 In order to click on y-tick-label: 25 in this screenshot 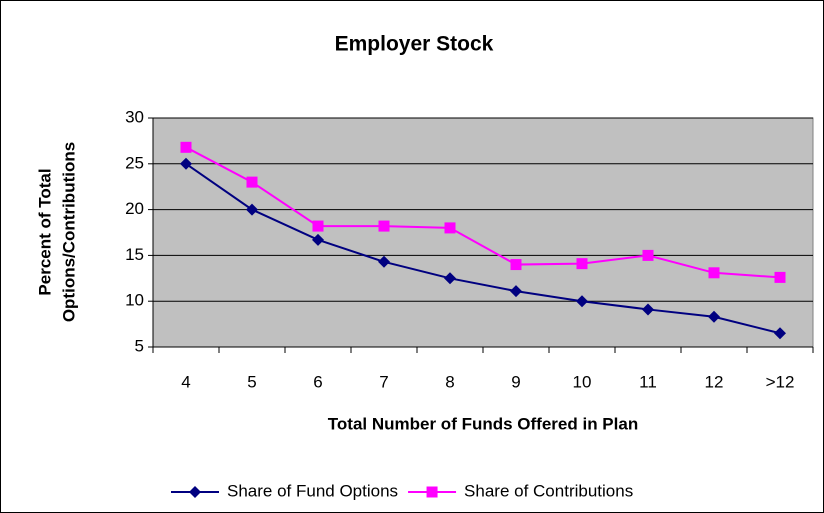, I will do `click(134, 162)`.